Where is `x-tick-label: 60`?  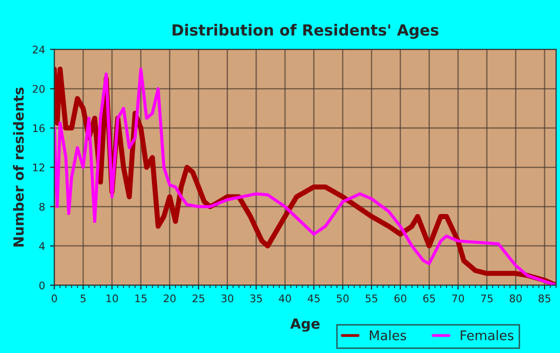
x-tick-label: 60 is located at coordinates (400, 298).